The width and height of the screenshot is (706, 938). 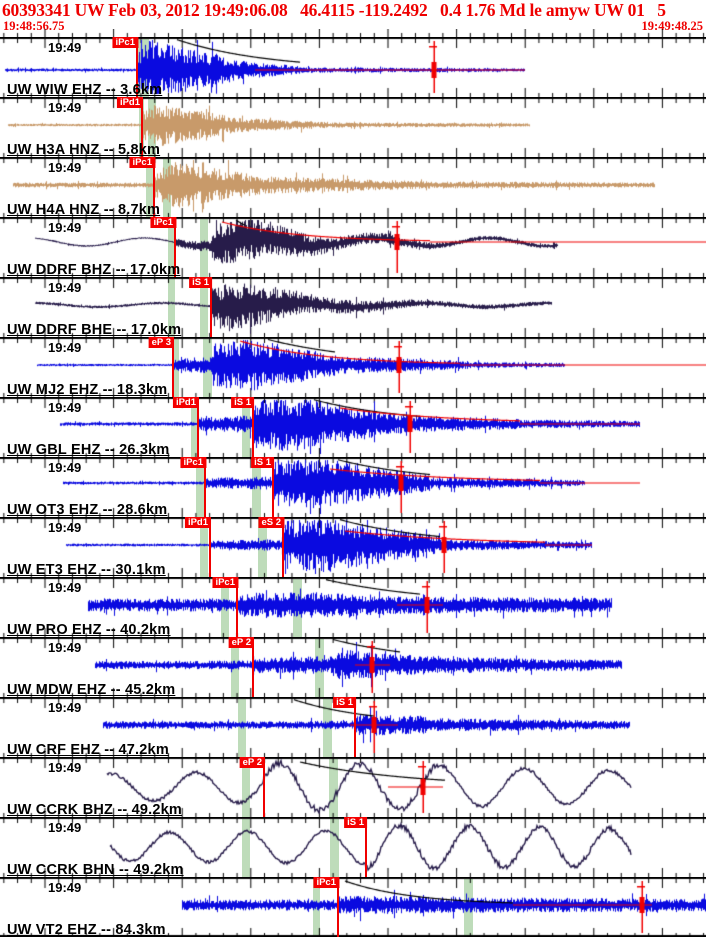 I want to click on pick-flag: eP 3, so click(x=161, y=342).